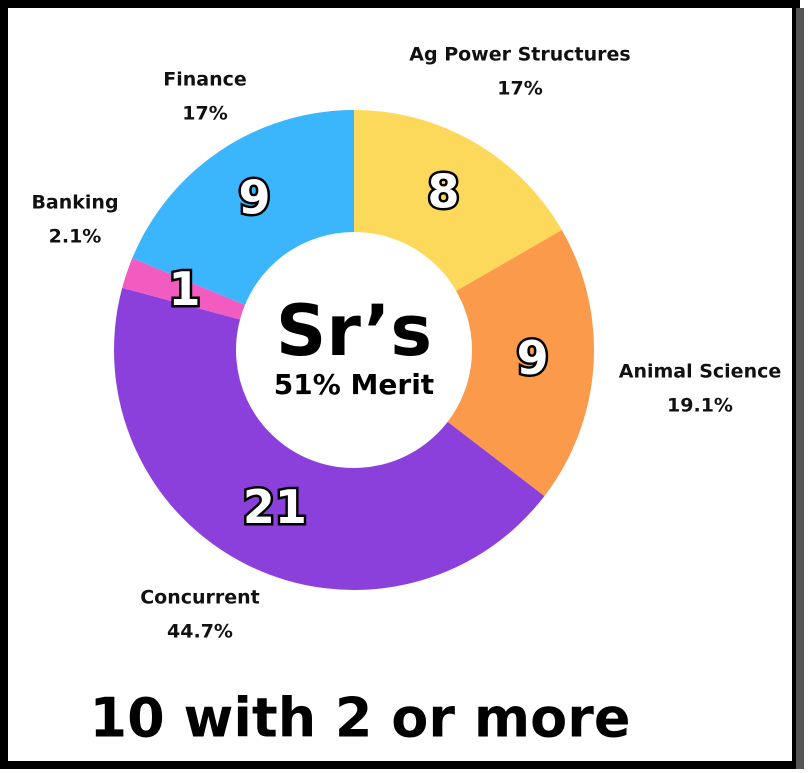 The height and width of the screenshot is (773, 808). I want to click on percent-label: 19.1%, so click(700, 406).